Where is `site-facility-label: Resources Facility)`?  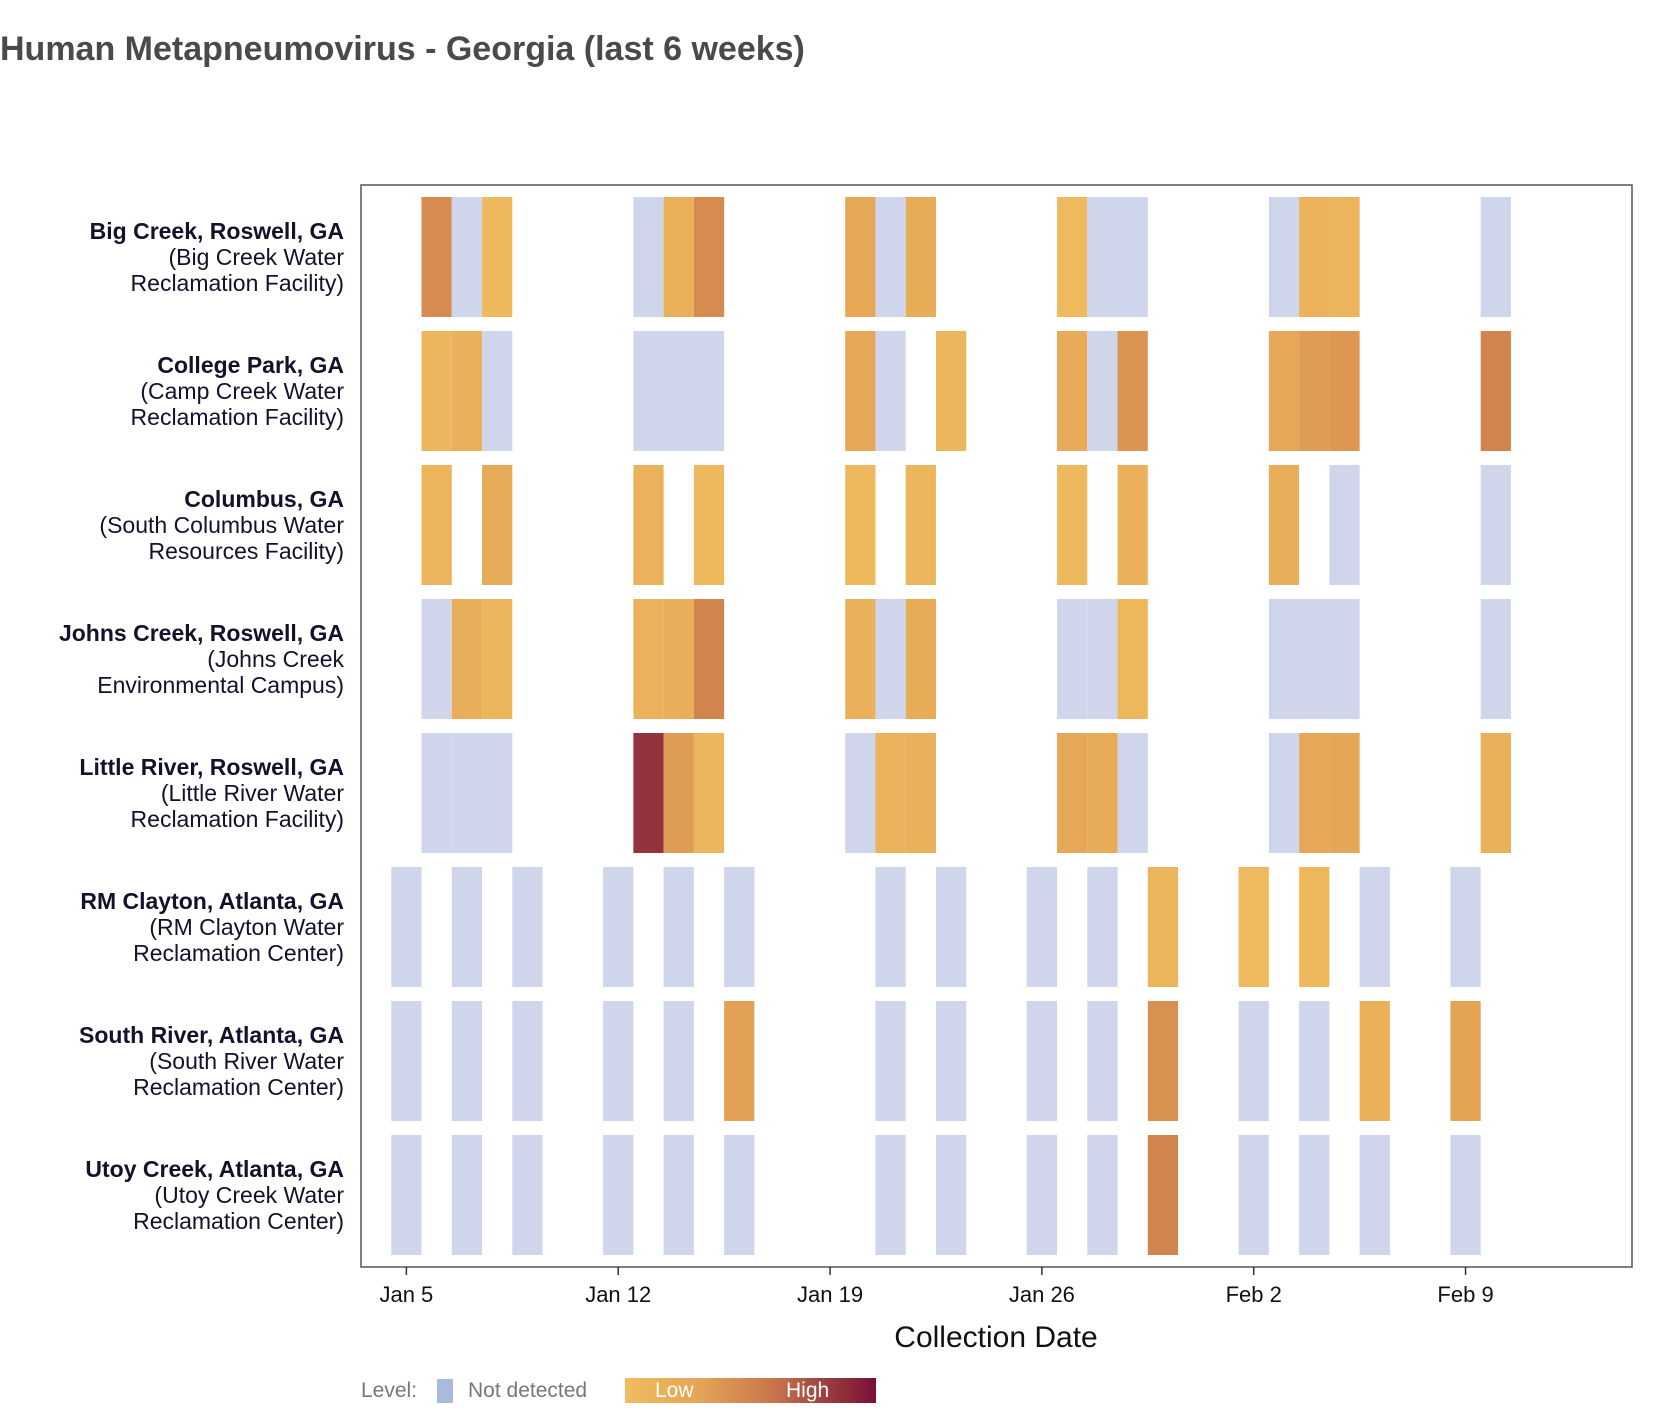 site-facility-label: Resources Facility) is located at coordinates (246, 551).